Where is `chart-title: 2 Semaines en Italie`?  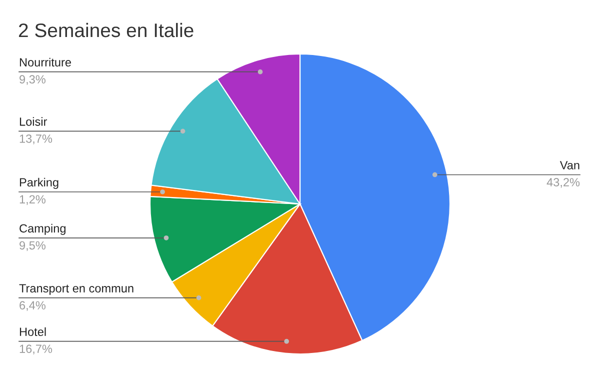
chart-title: 2 Semaines en Italie is located at coordinates (106, 30).